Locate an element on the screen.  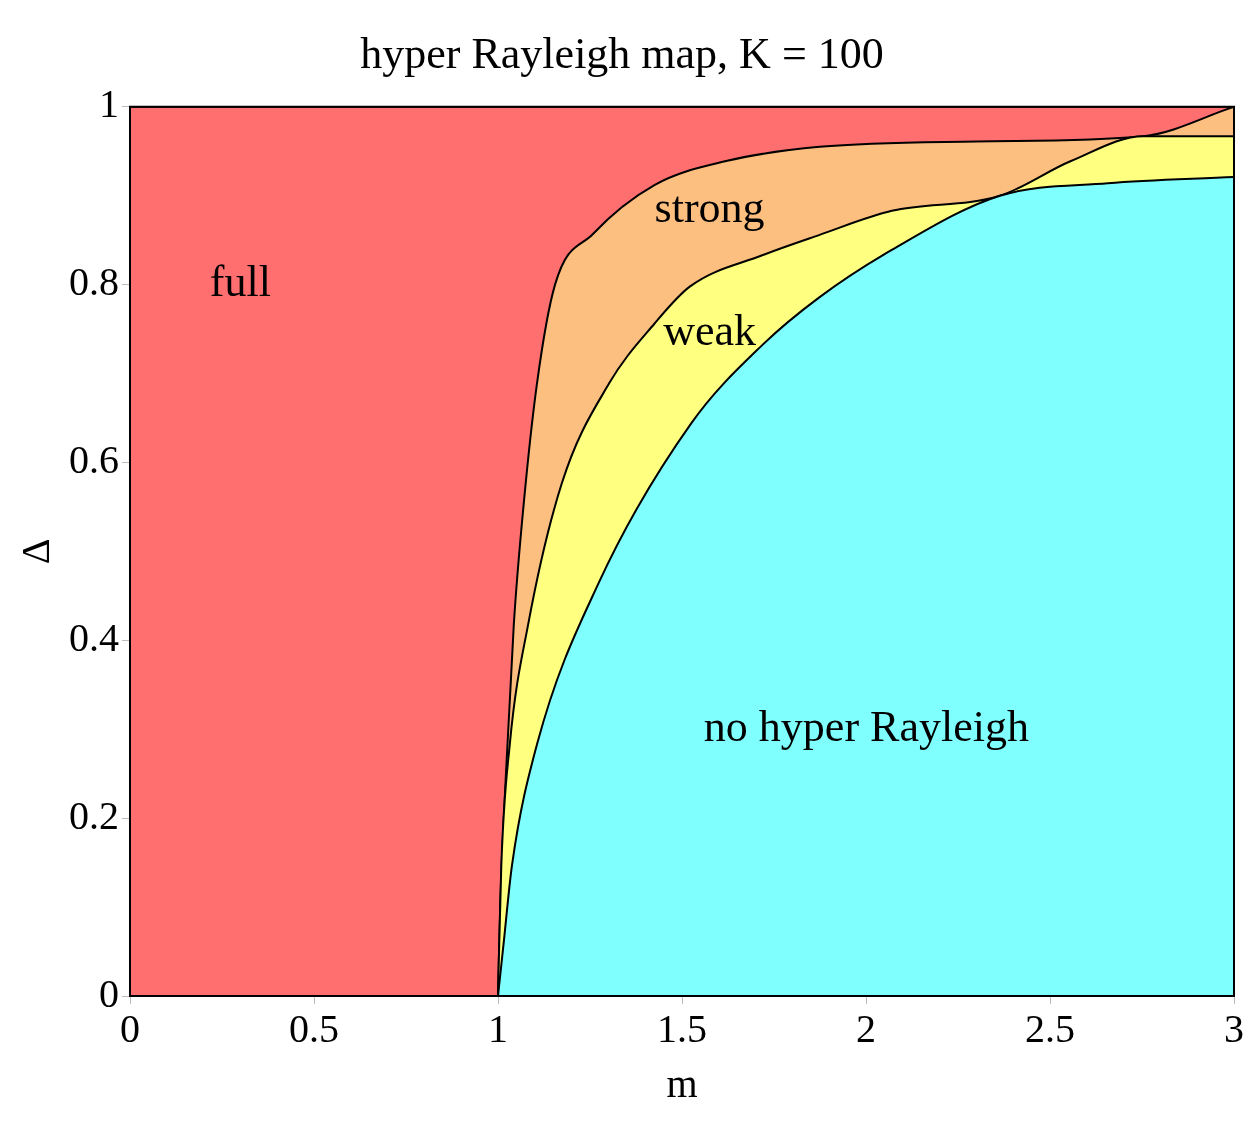
x-tick-label: 2.5 is located at coordinates (1050, 1028).